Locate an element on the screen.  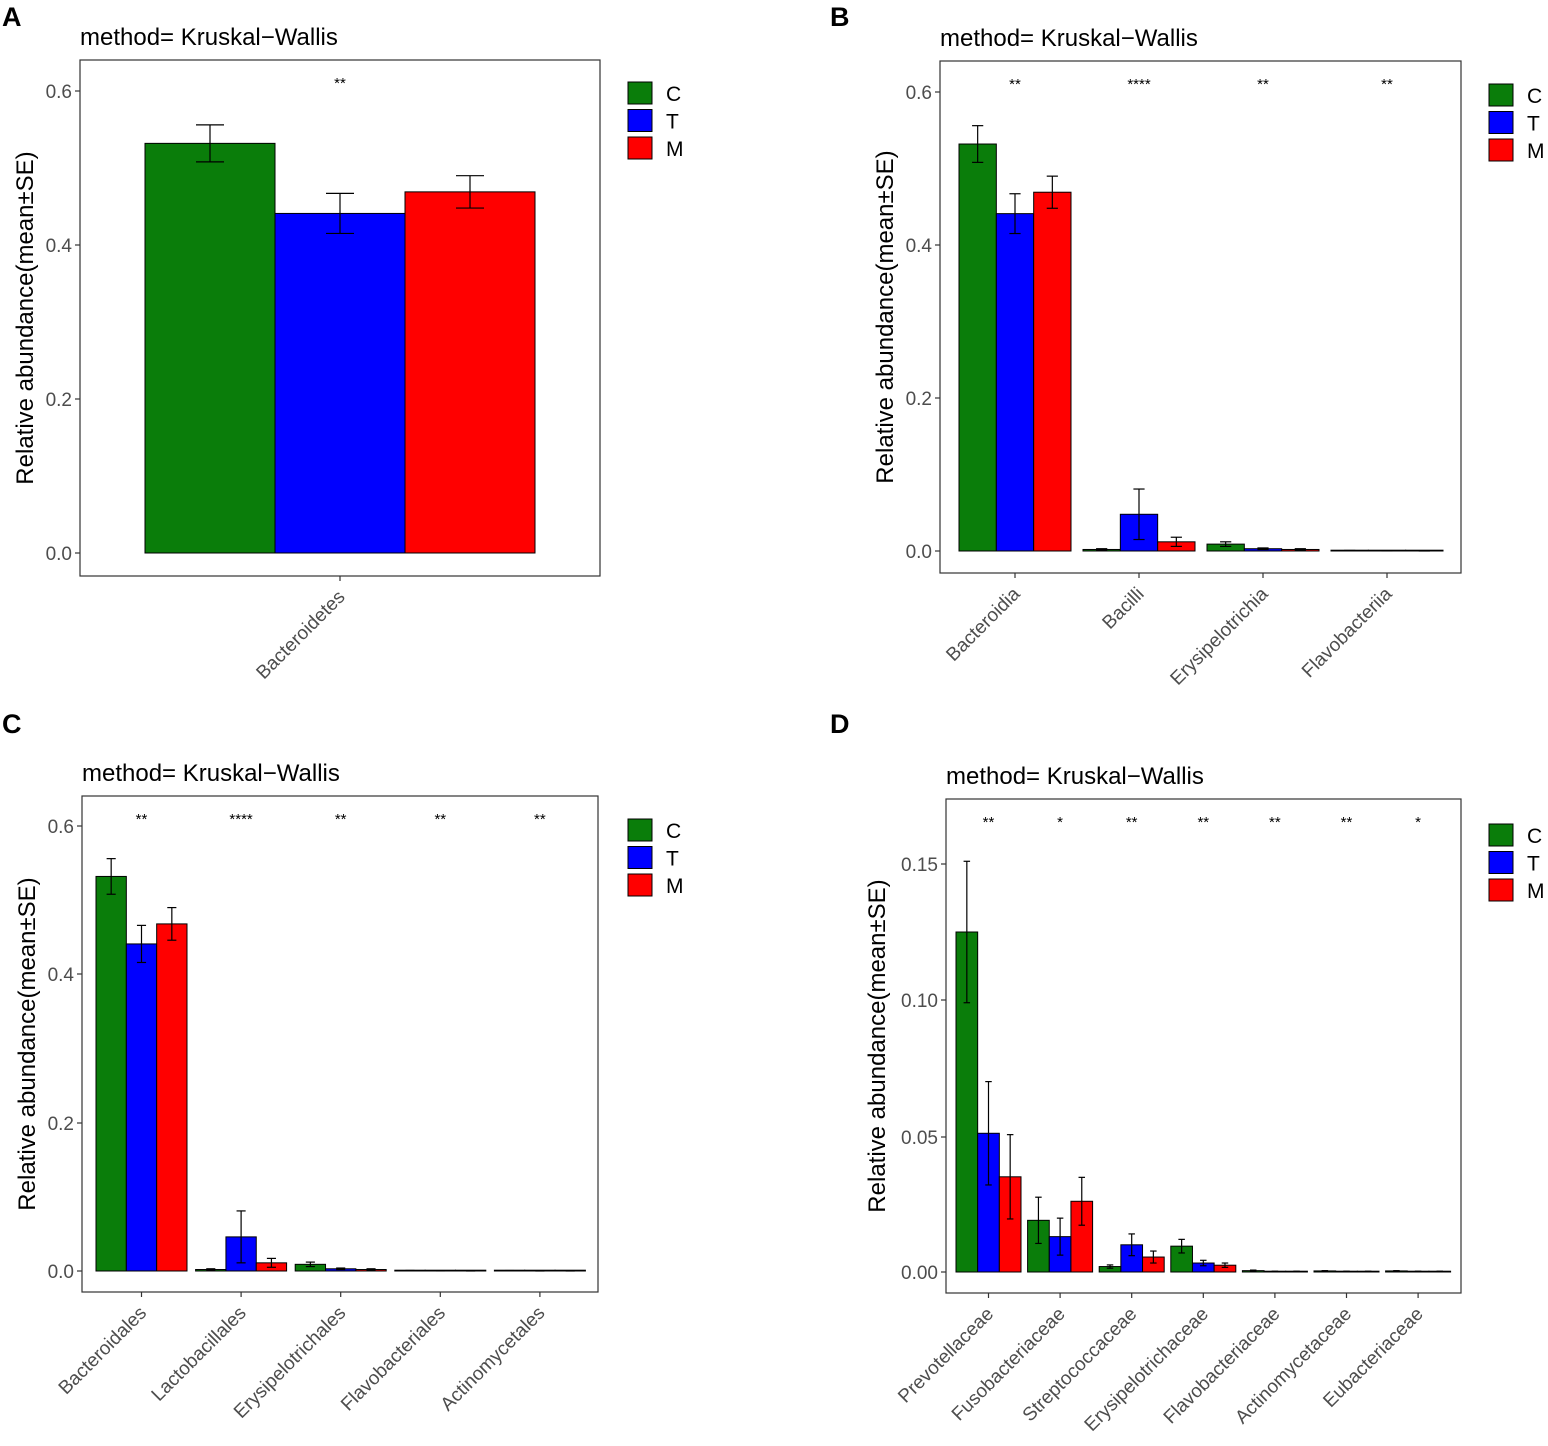
y-tick-label: 0.10 is located at coordinates (919, 1001).